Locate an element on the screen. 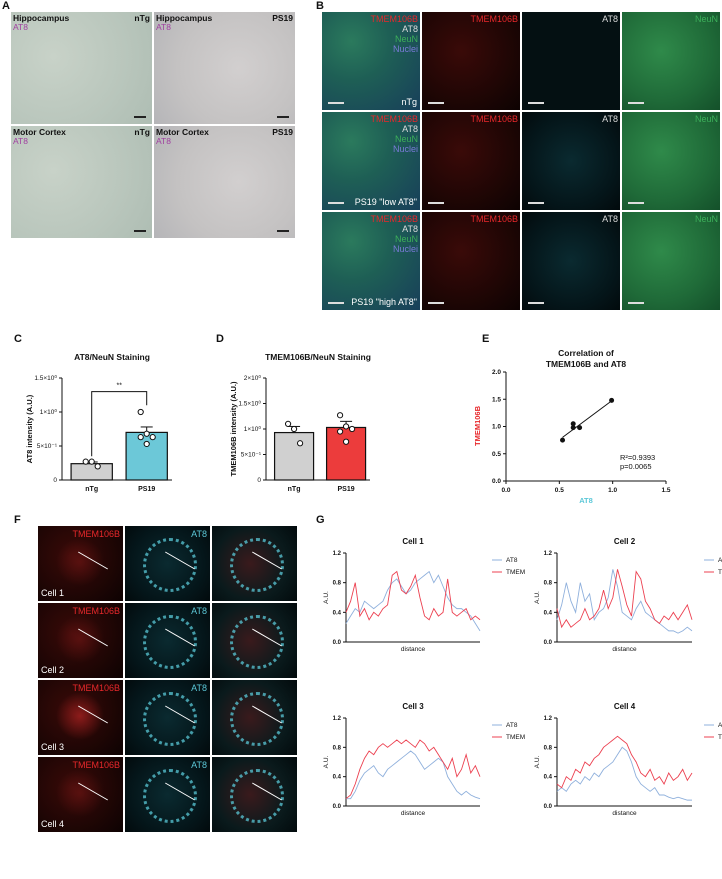  region-label: Hippocampus is located at coordinates (184, 18).